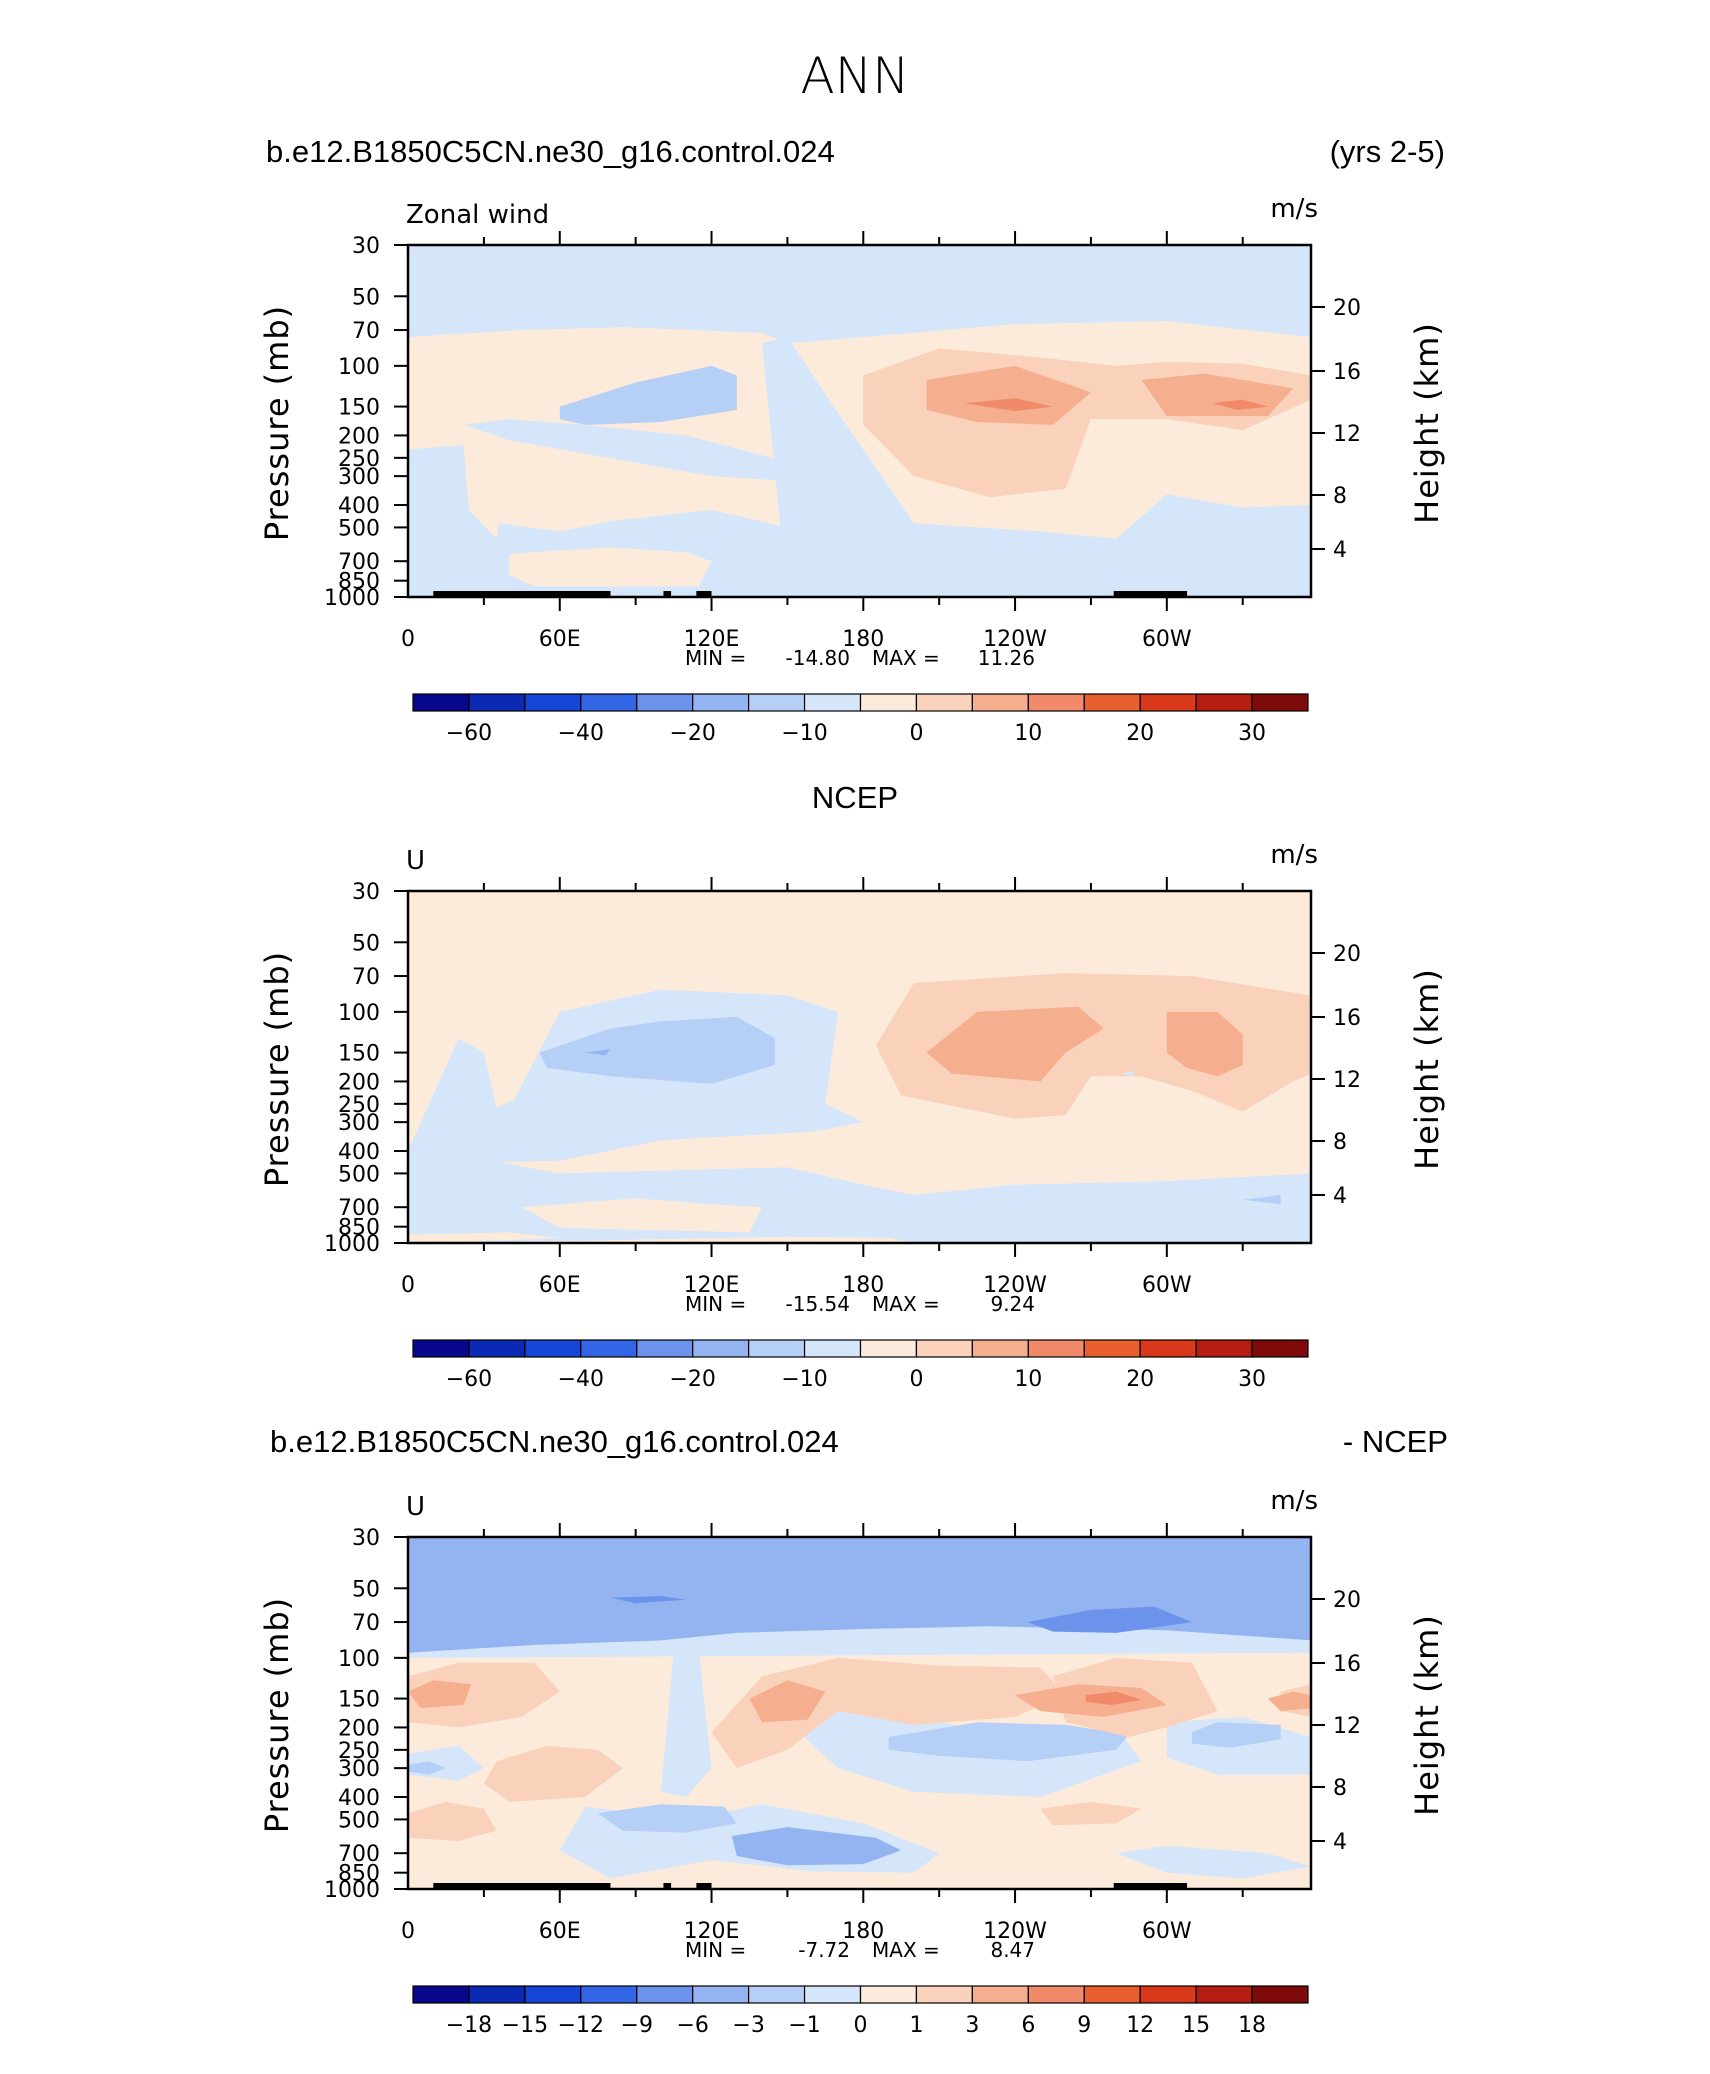 This screenshot has height=2074, width=1710. I want to click on colorbar-label: 30, so click(1252, 1379).